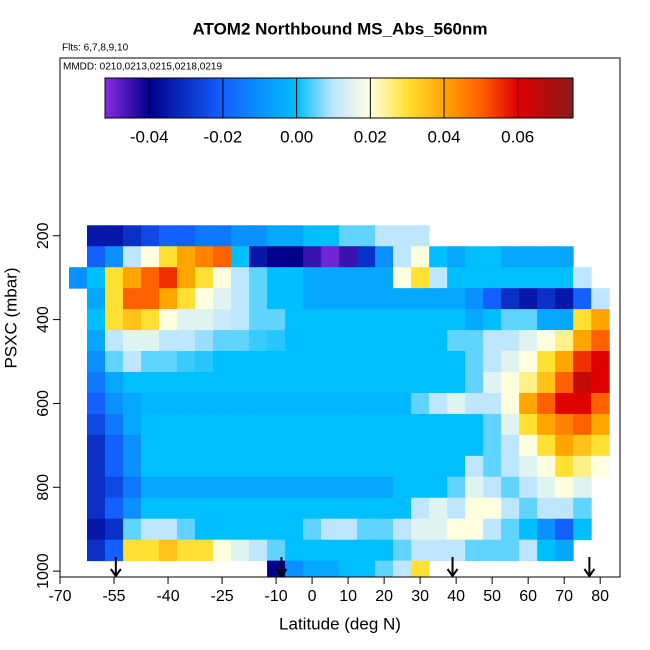 This screenshot has width=650, height=650. What do you see at coordinates (492, 596) in the screenshot?
I see `x-tick-label: 50` at bounding box center [492, 596].